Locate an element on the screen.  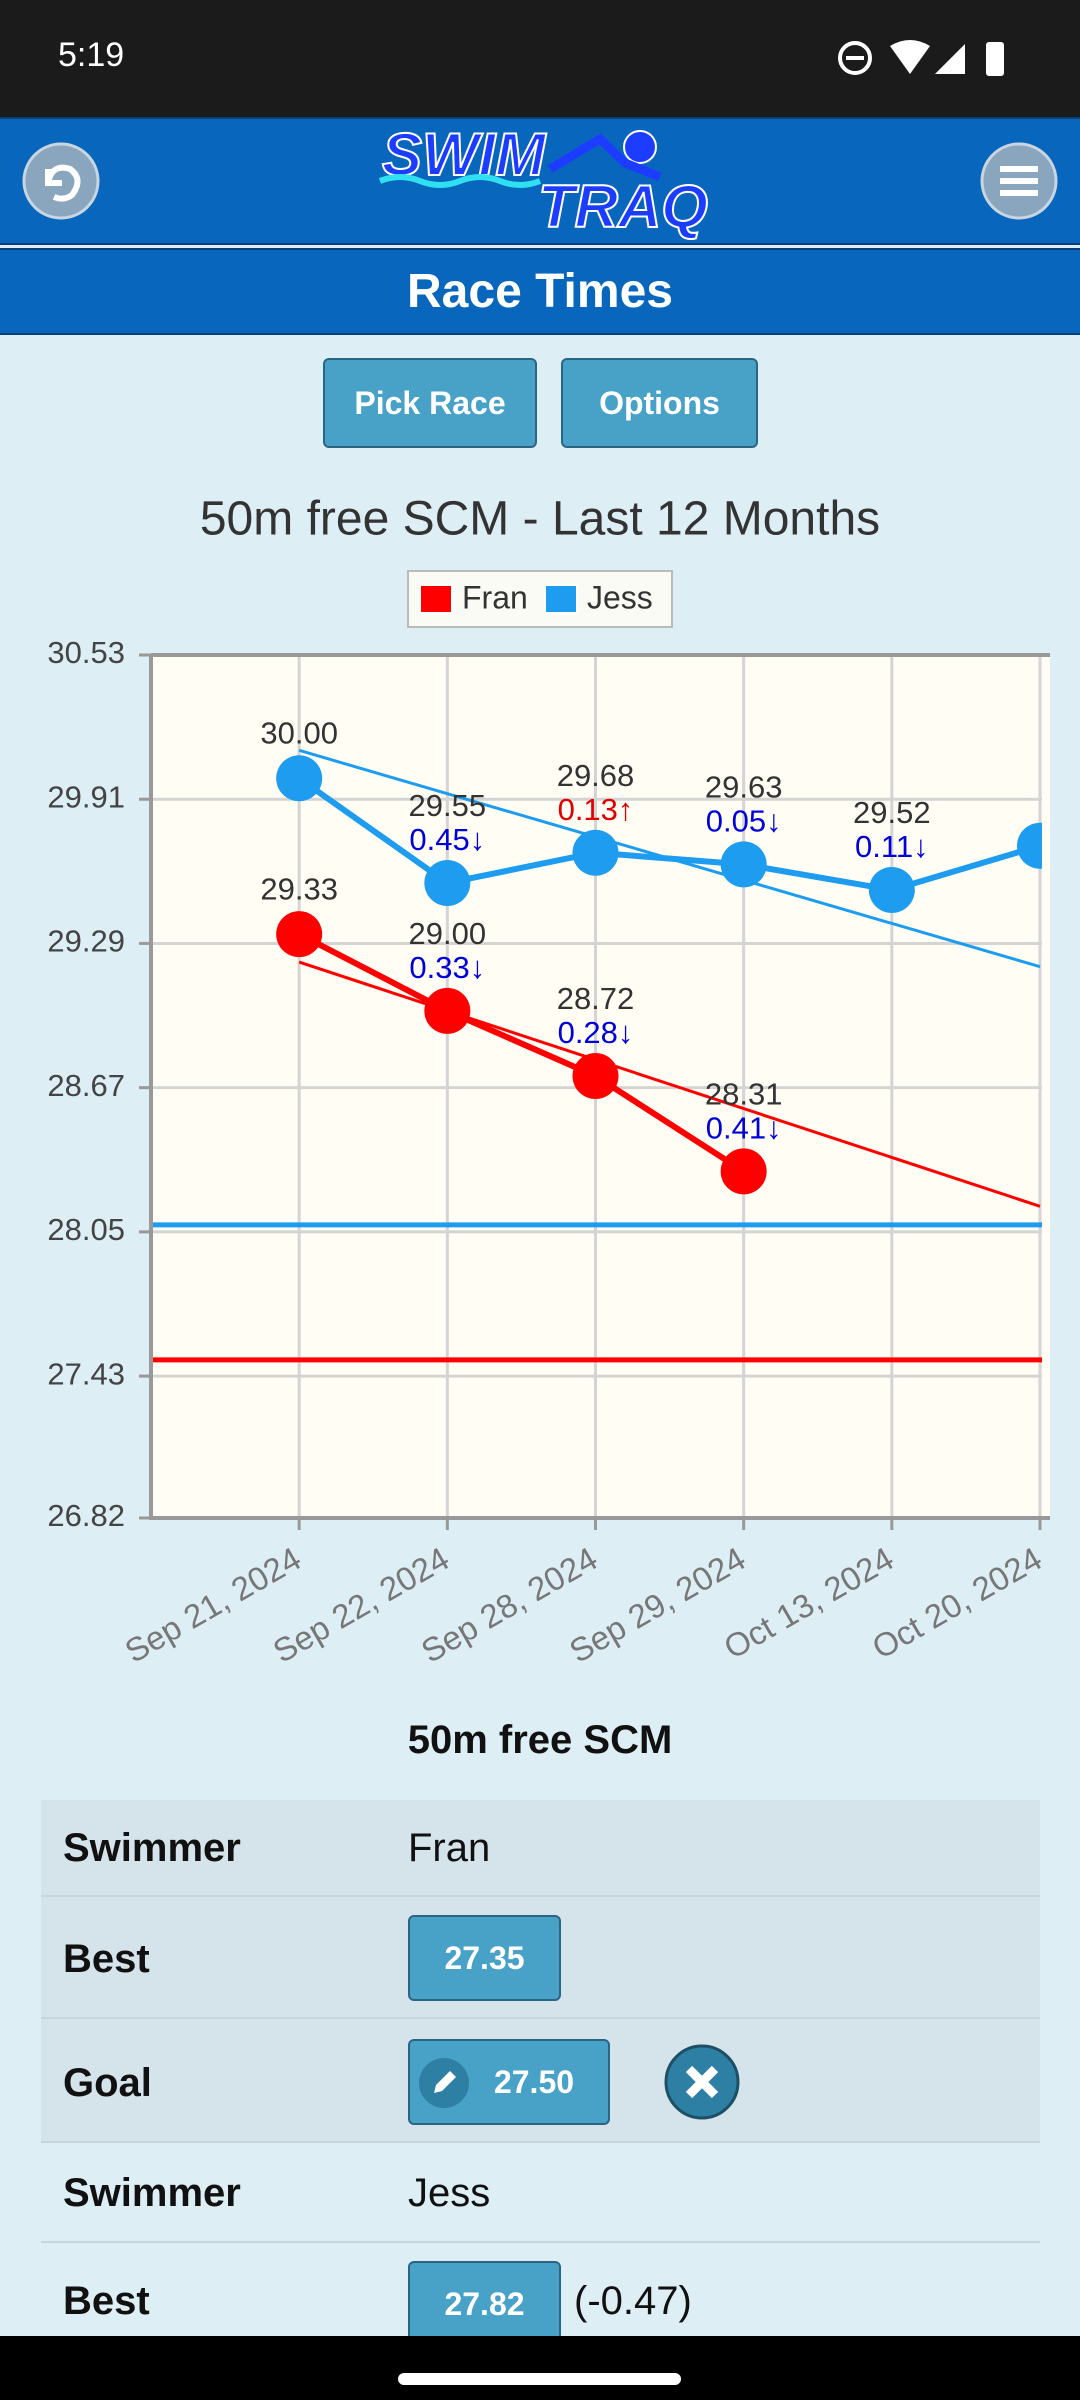
table-row: Best 27.35 is located at coordinates (540, 1958).